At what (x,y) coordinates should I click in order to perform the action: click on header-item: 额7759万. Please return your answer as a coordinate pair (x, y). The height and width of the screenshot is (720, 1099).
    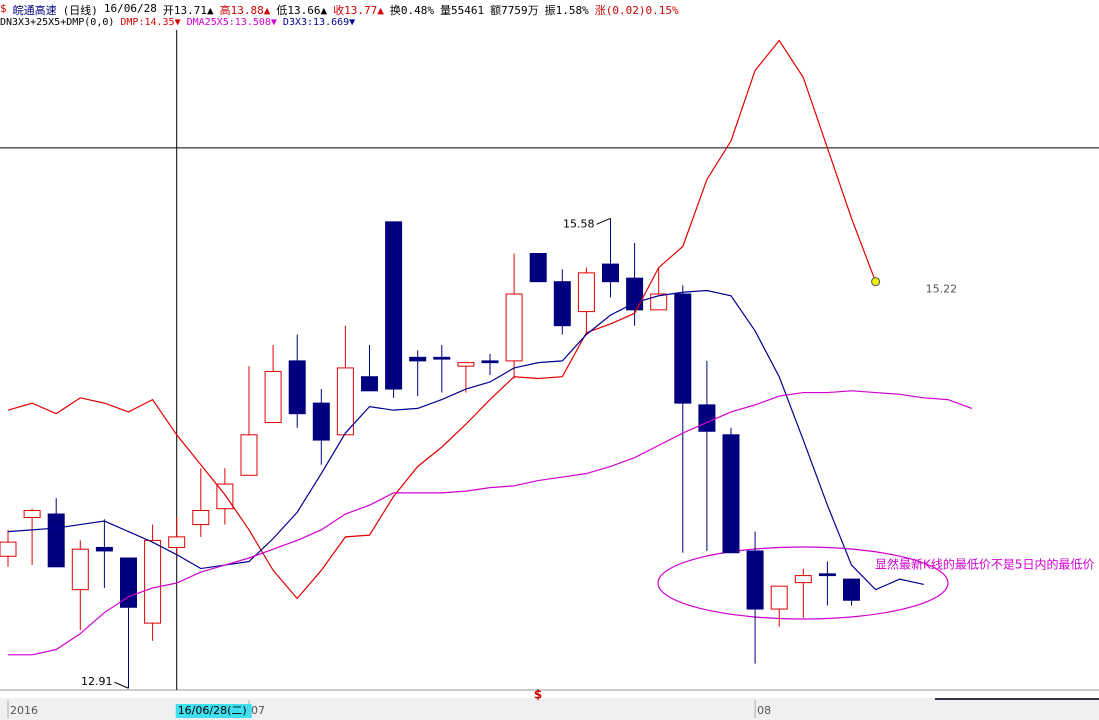
    Looking at the image, I should click on (514, 10).